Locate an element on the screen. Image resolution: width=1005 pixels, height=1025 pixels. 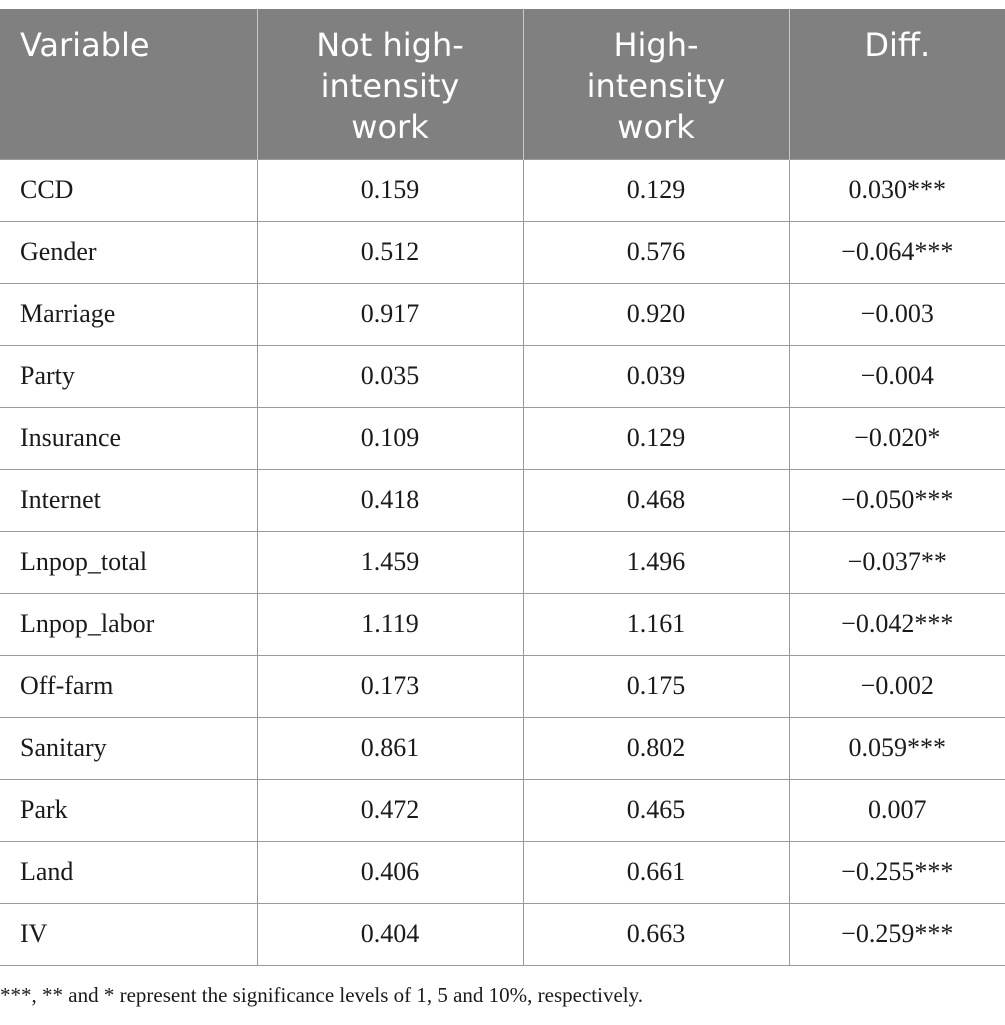
diff-value: −0.037** is located at coordinates (896, 561).